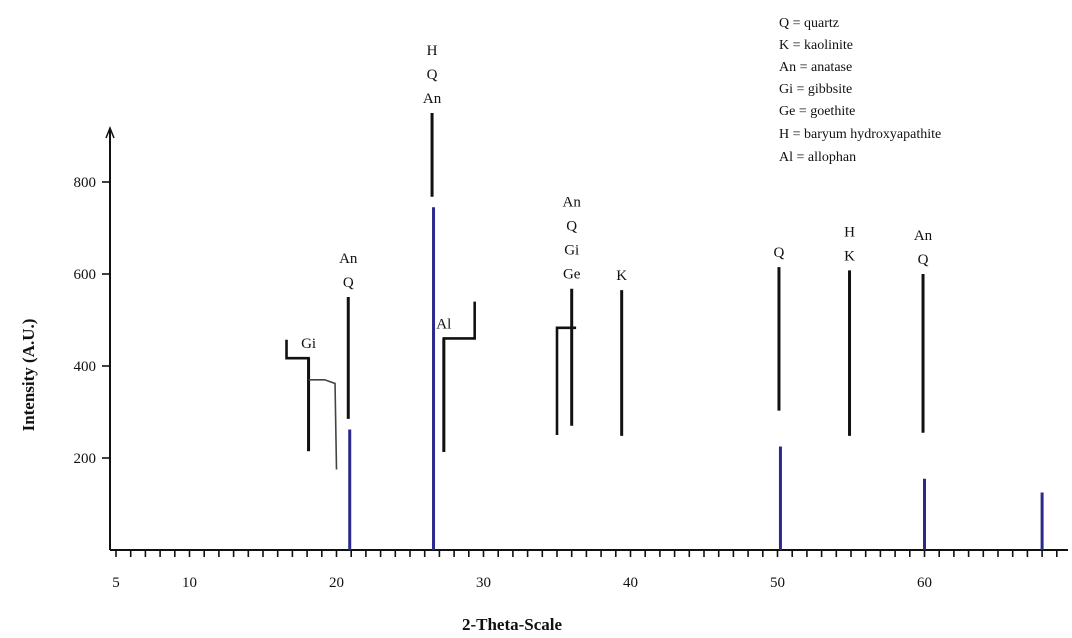  Describe the element at coordinates (85, 367) in the screenshot. I see `y-tick-label: 400` at that location.